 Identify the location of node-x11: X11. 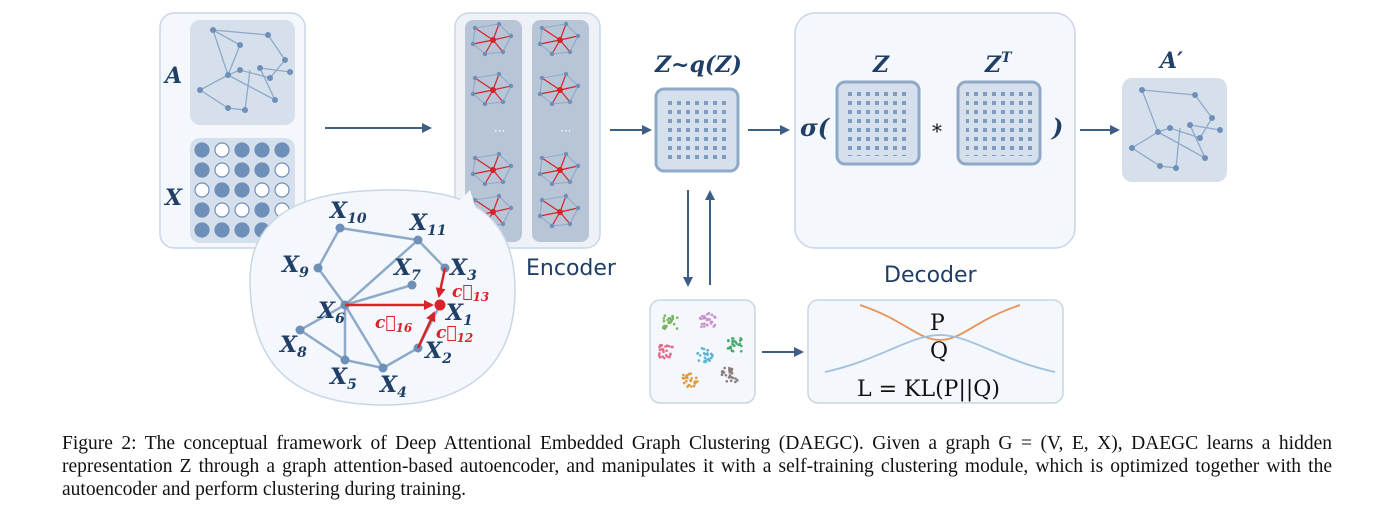
(427, 224).